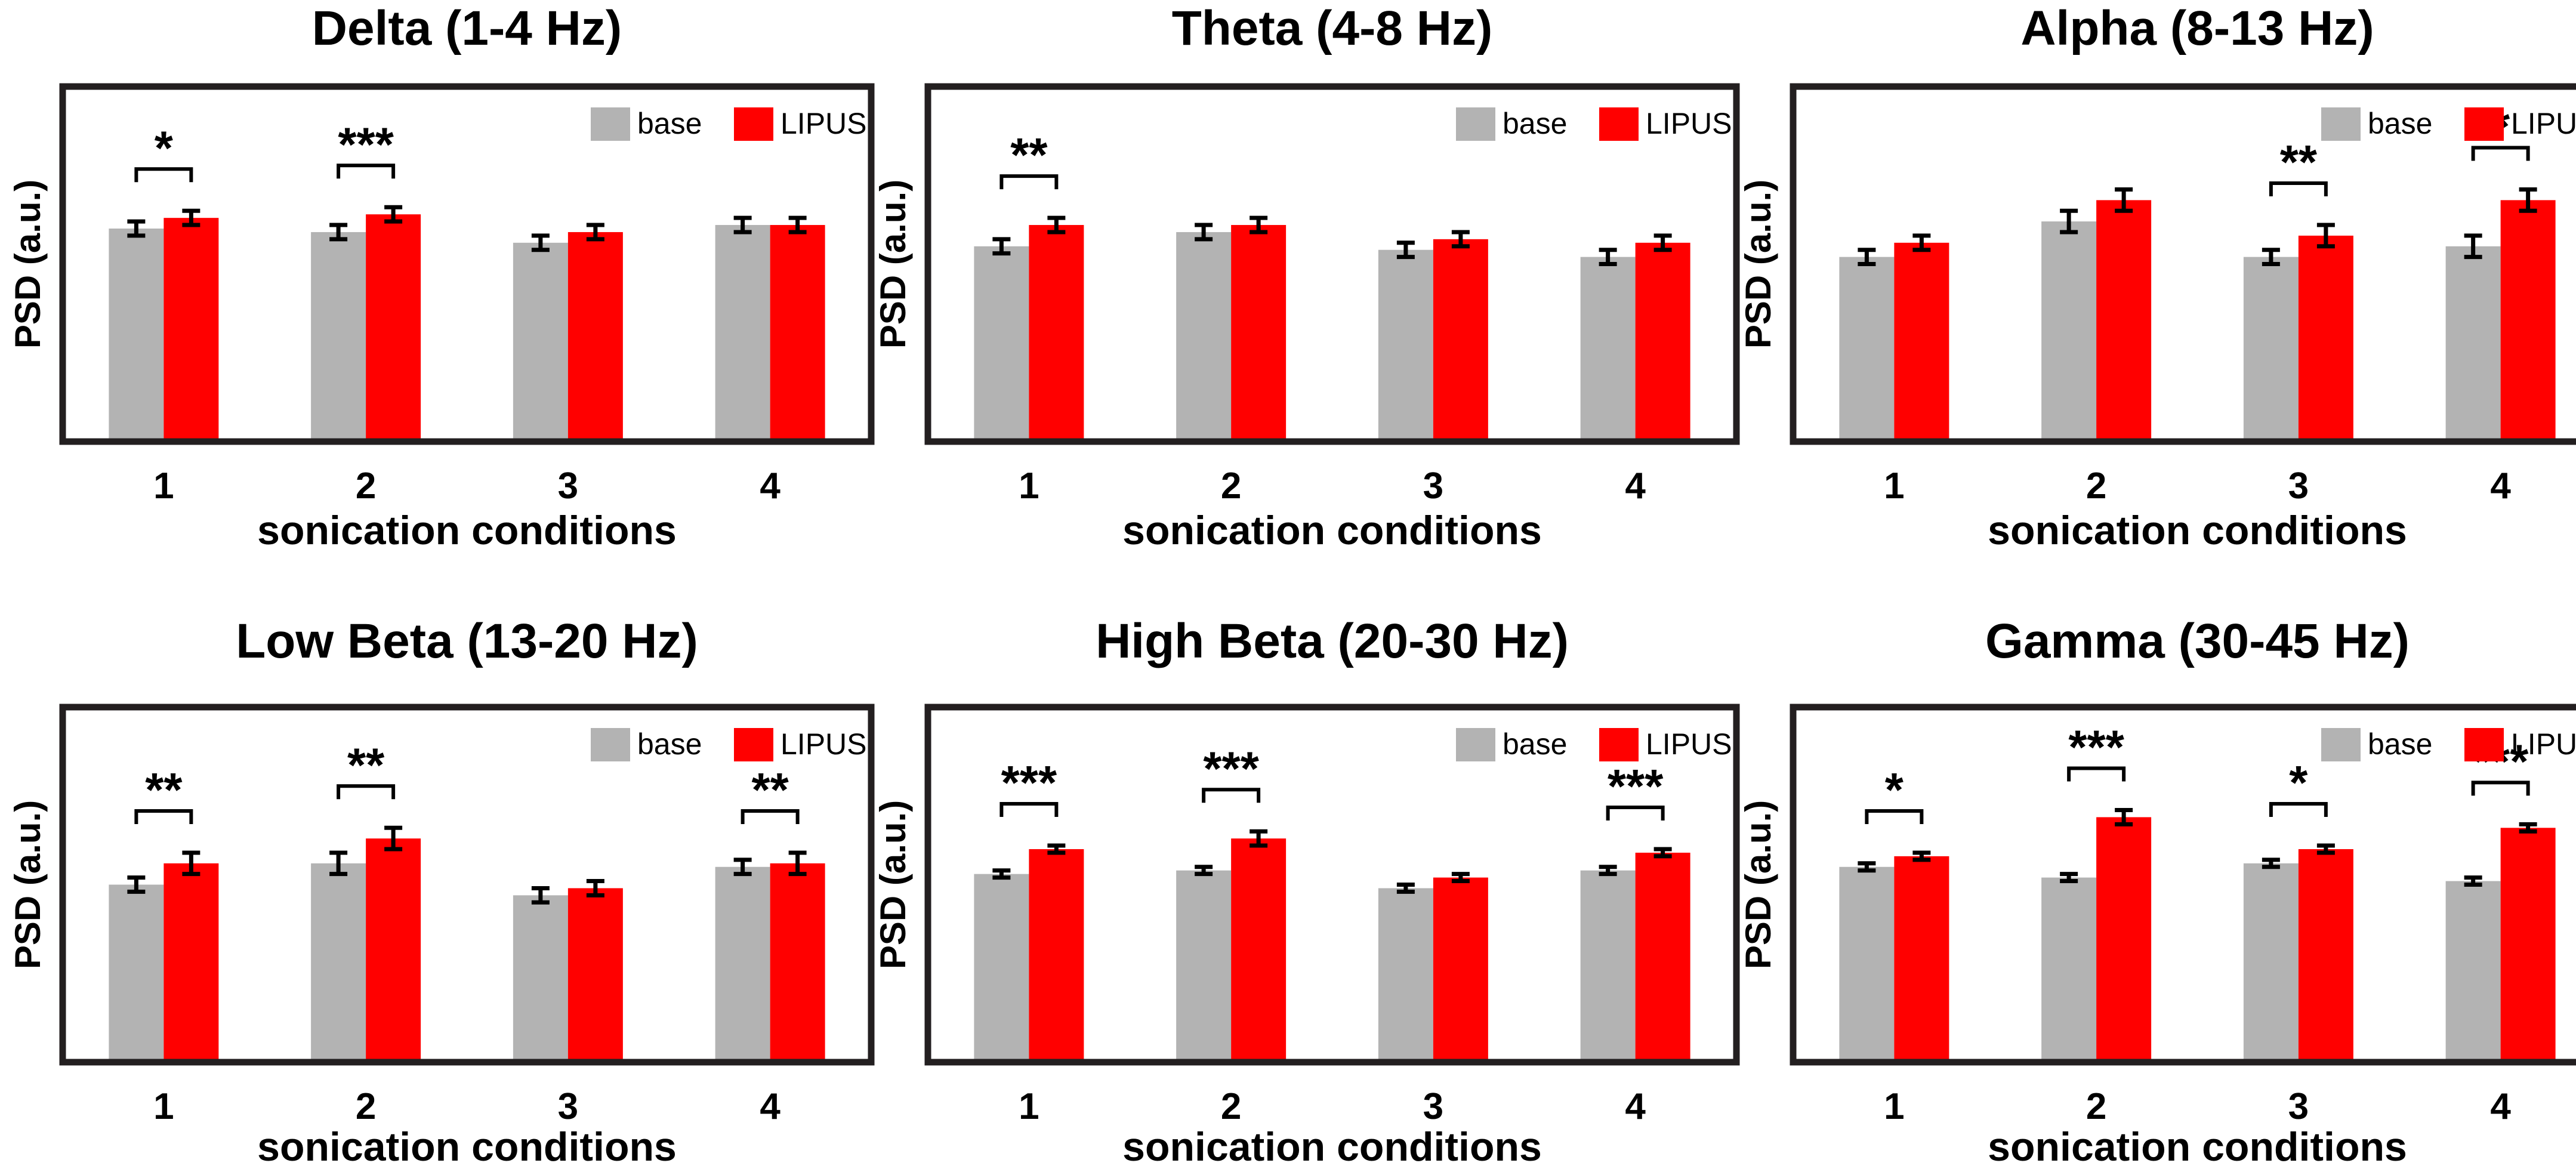 The height and width of the screenshot is (1166, 2576). Describe the element at coordinates (893, 884) in the screenshot. I see `y-axis-label: PSD (a.u.)` at that location.